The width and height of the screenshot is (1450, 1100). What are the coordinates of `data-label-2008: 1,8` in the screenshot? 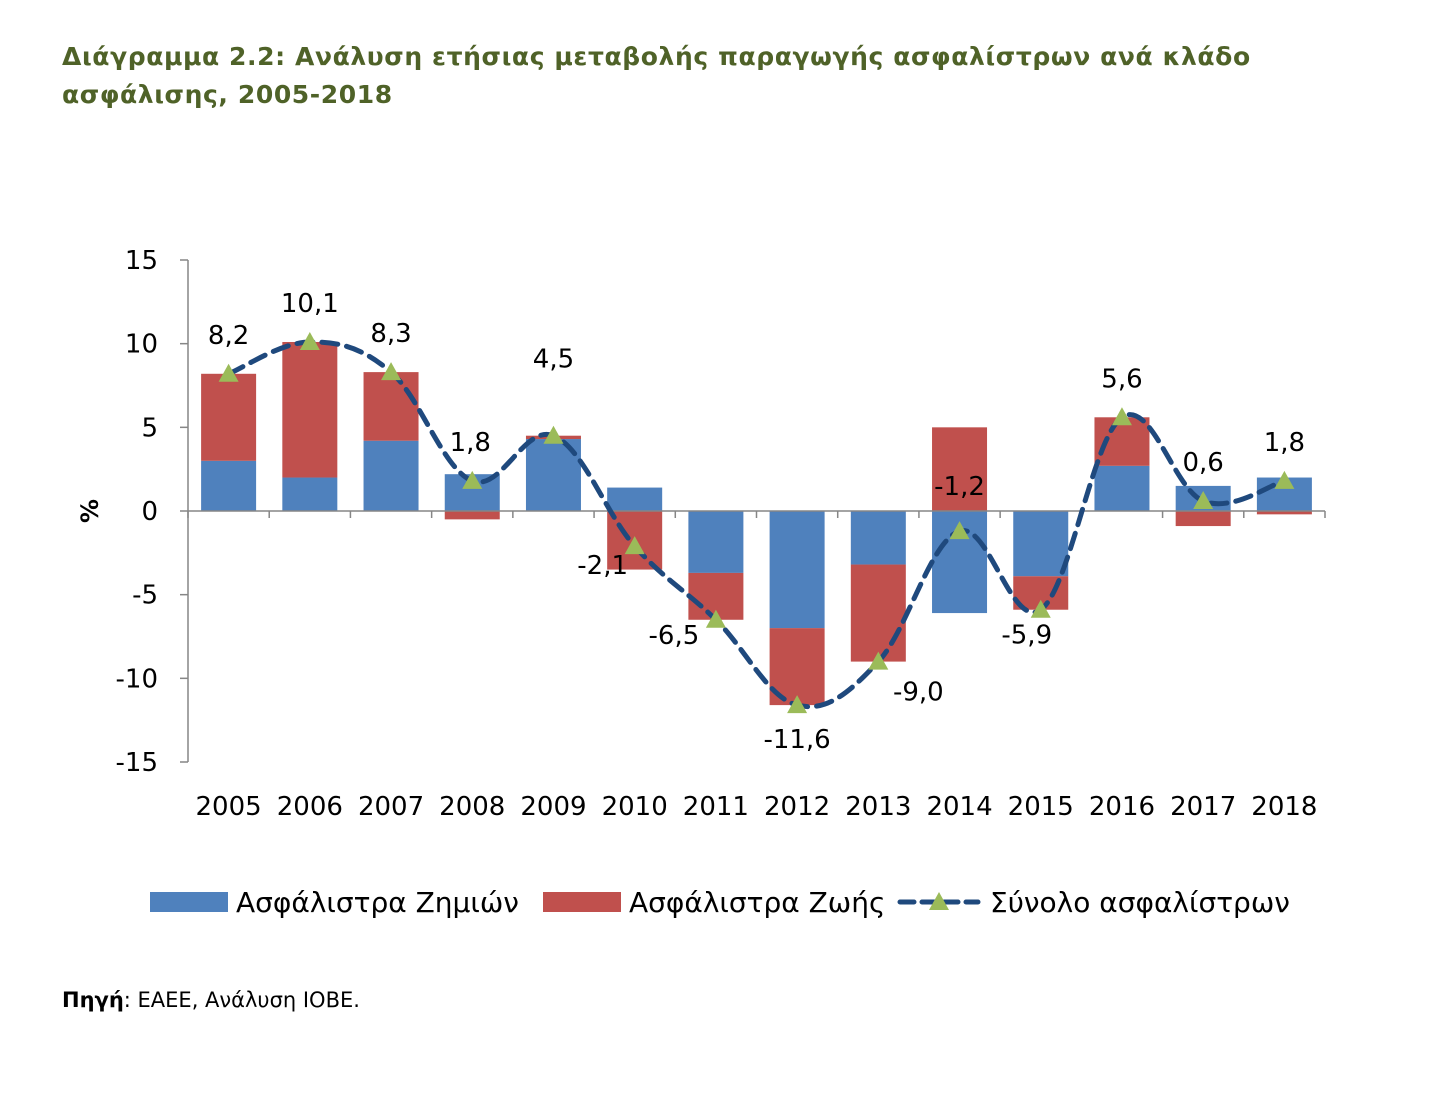 It's located at (470, 443).